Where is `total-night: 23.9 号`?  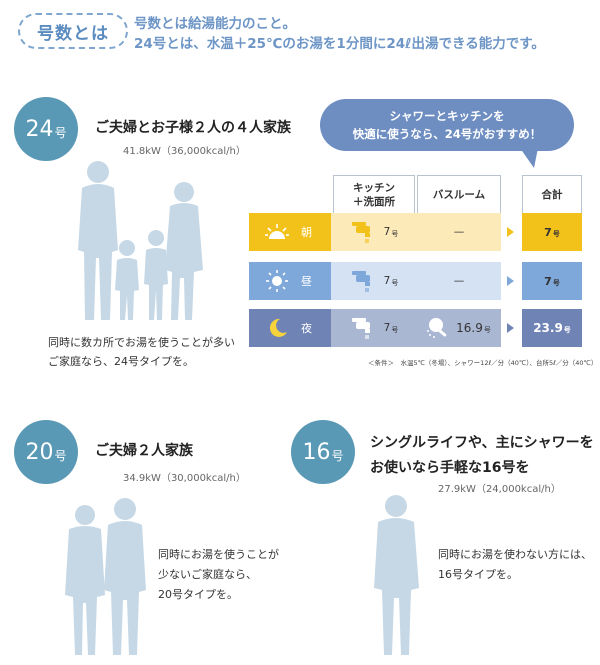
total-night: 23.9 号 is located at coordinates (552, 328).